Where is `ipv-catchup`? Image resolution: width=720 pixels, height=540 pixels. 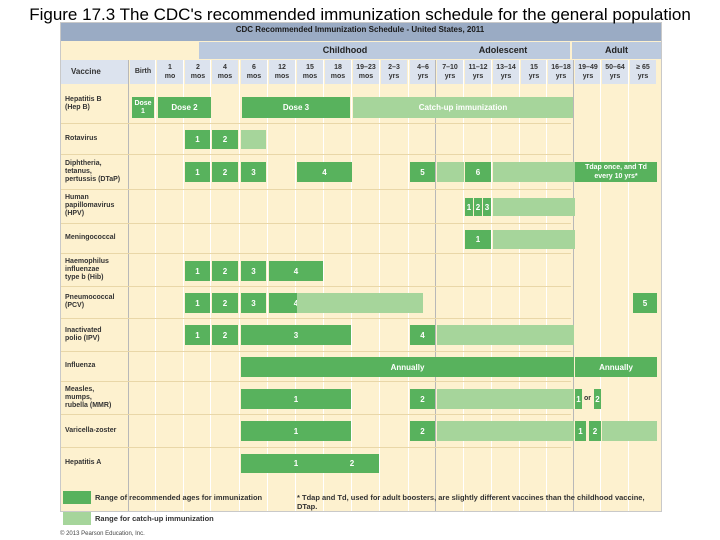
ipv-catchup is located at coordinates (505, 335).